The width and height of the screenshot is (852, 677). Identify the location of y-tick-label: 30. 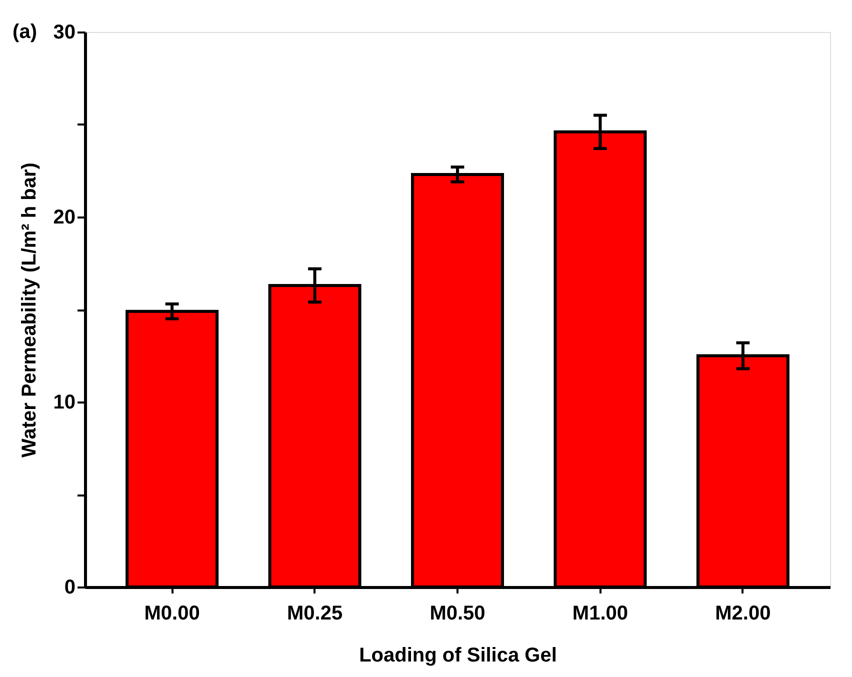
(64, 33).